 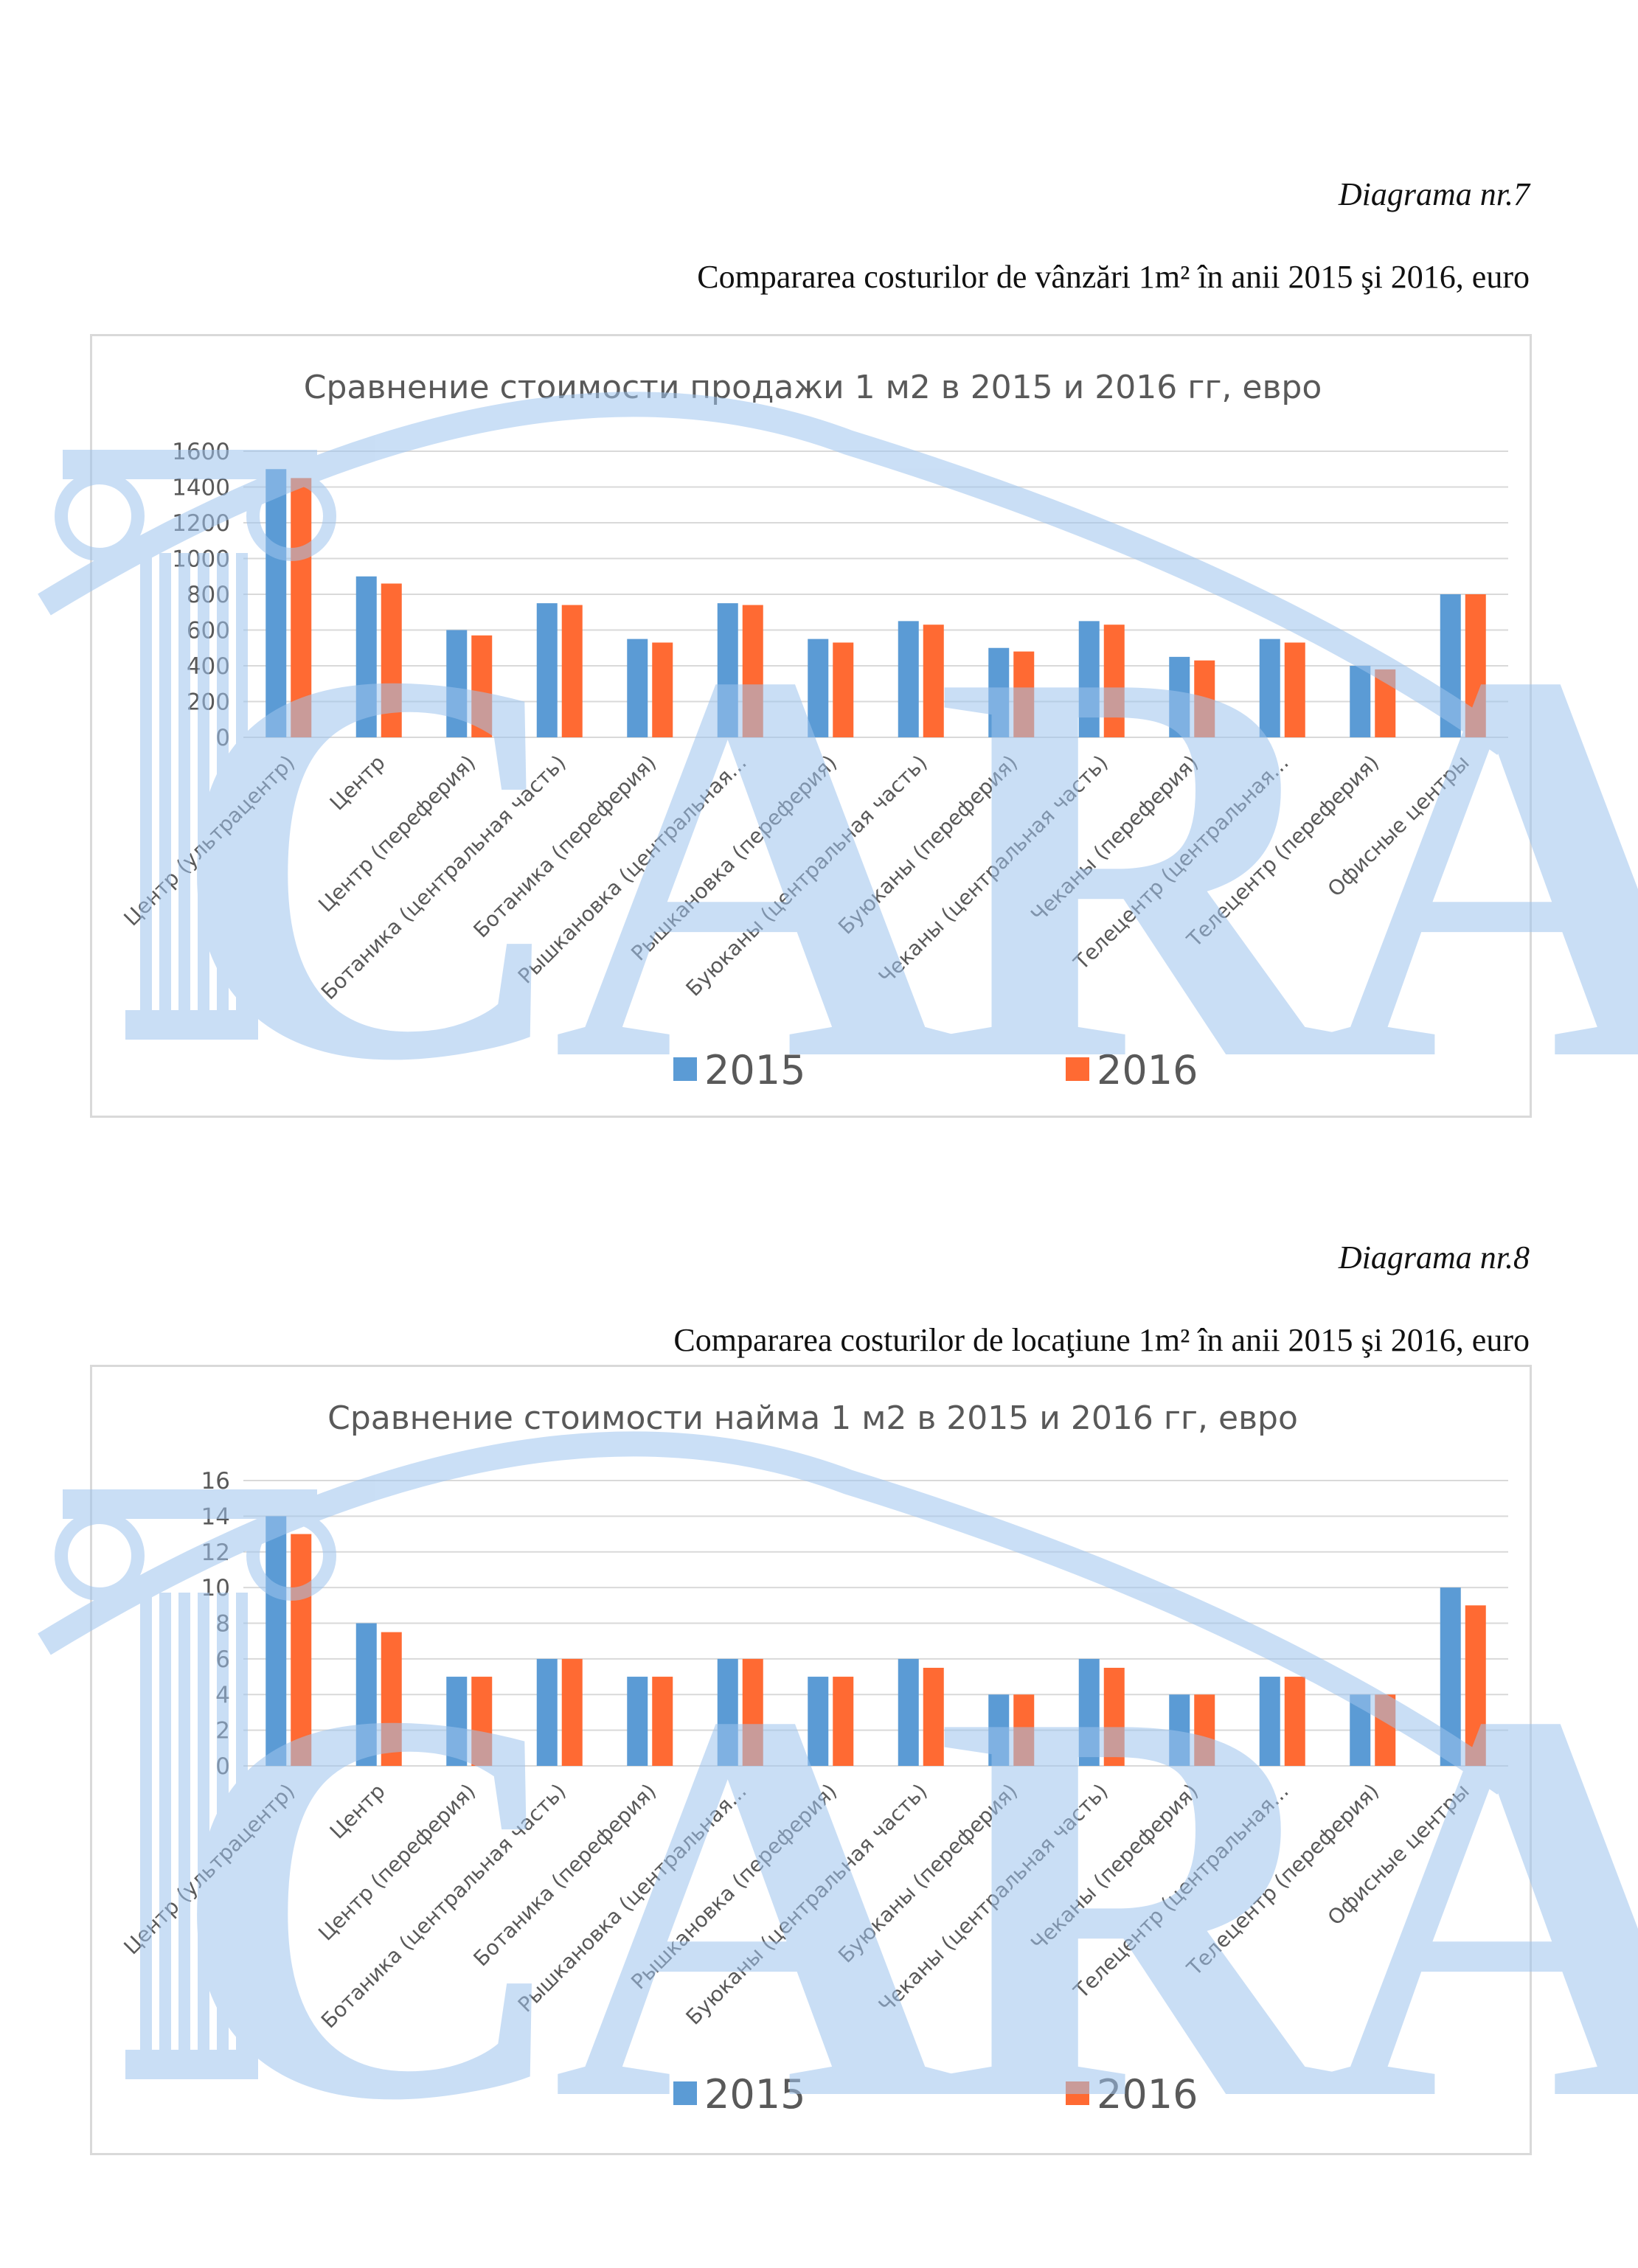 What do you see at coordinates (216, 1588) in the screenshot?
I see `y-tick-label: 10` at bounding box center [216, 1588].